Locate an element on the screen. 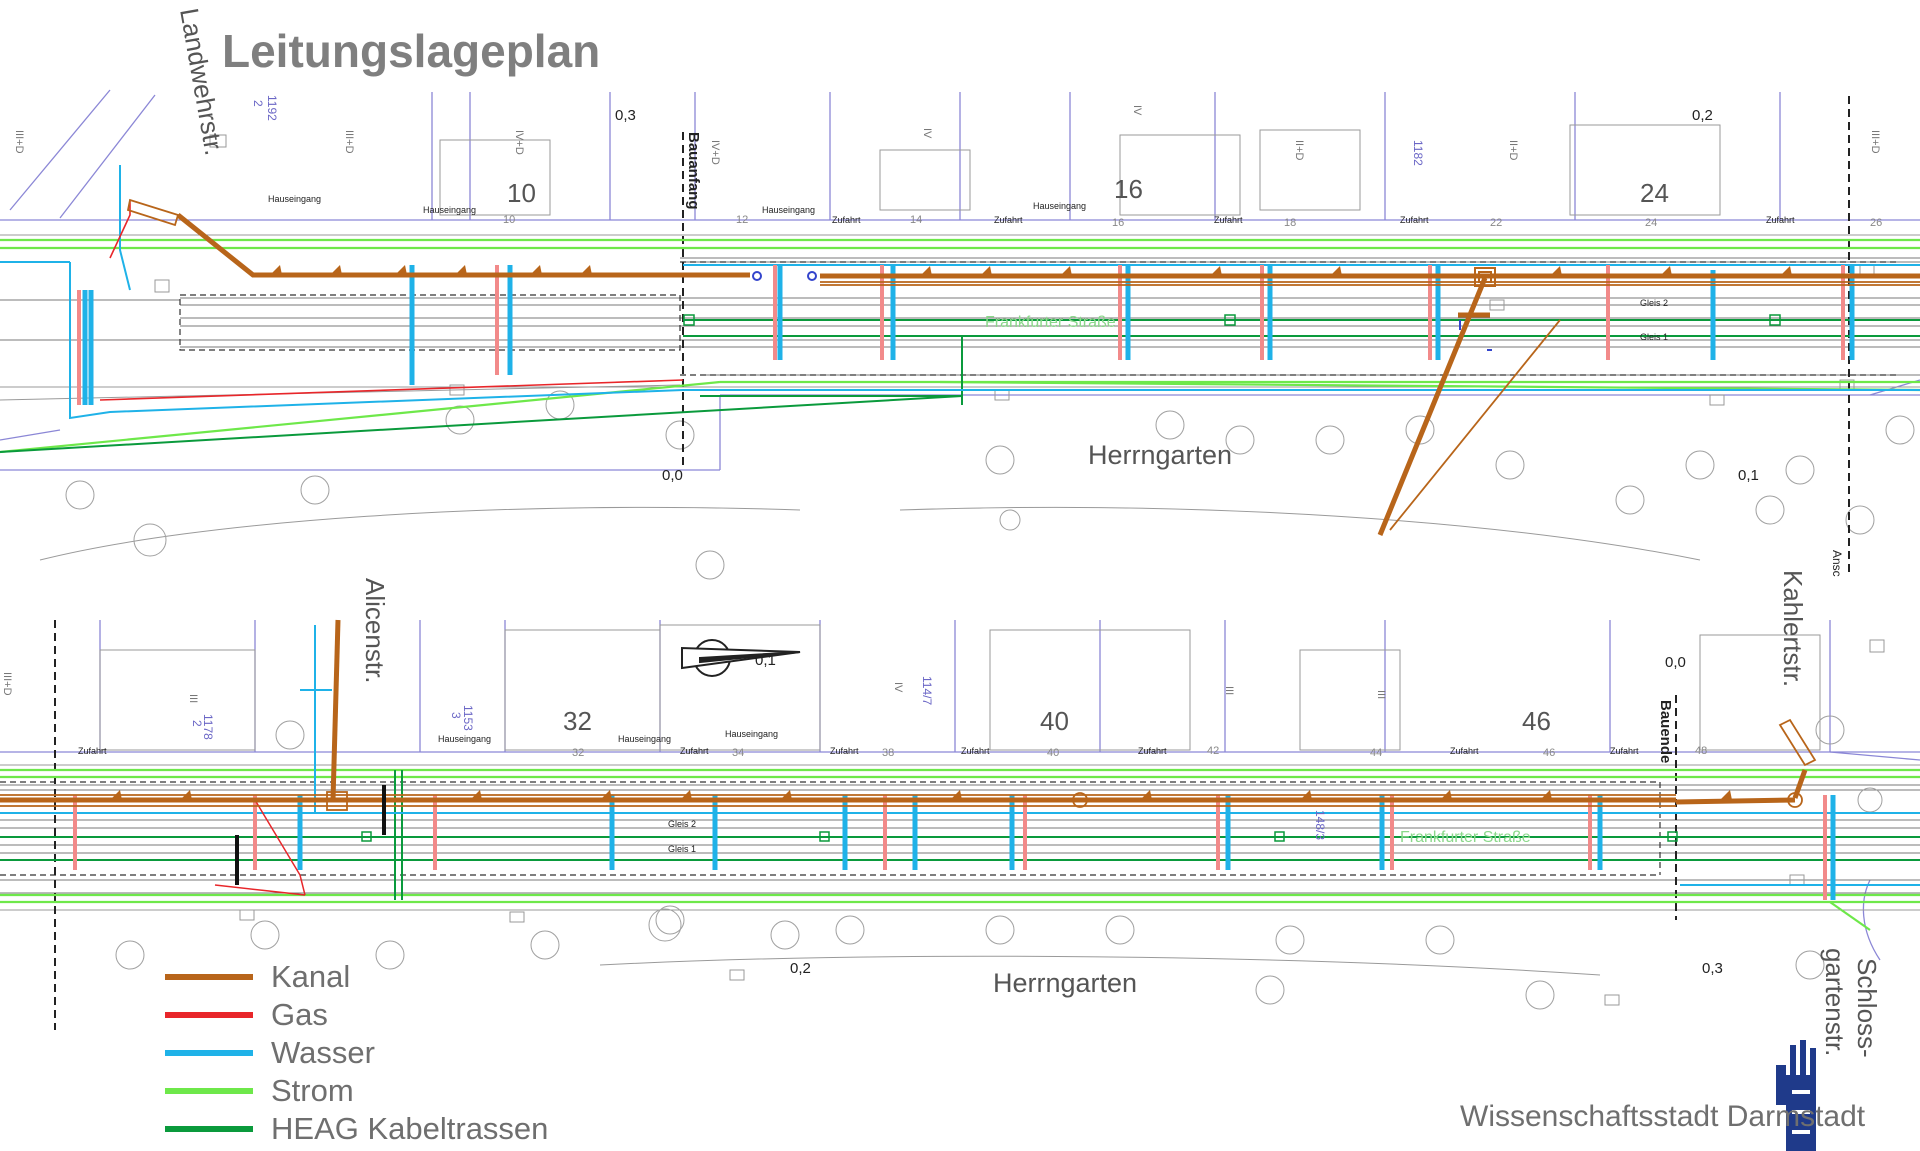 Image resolution: width=1920 pixels, height=1151 pixels. street-kahlert: Kahlertstr. is located at coordinates (1793, 628).